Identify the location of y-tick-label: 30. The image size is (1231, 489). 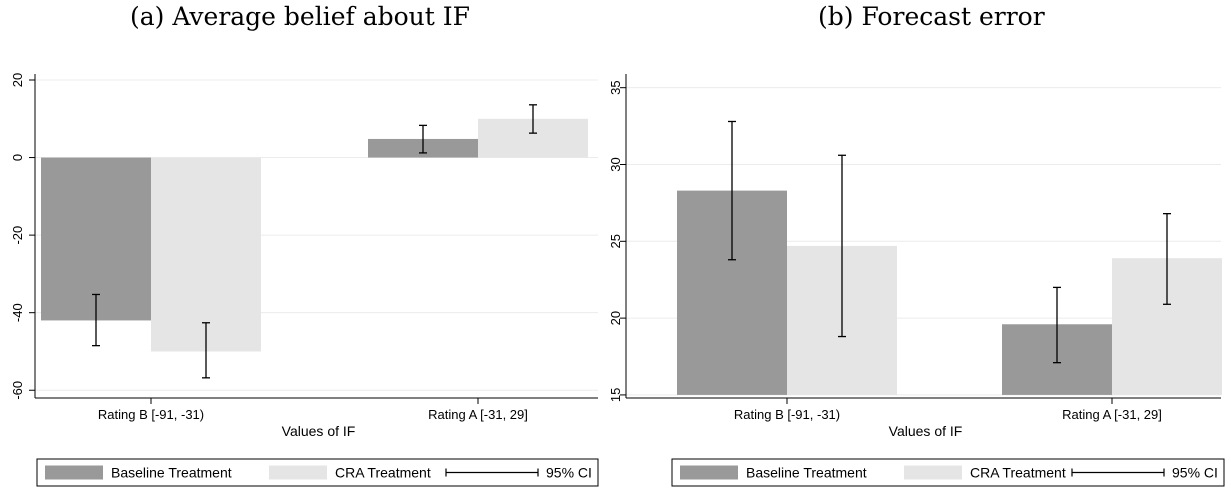
(615, 164).